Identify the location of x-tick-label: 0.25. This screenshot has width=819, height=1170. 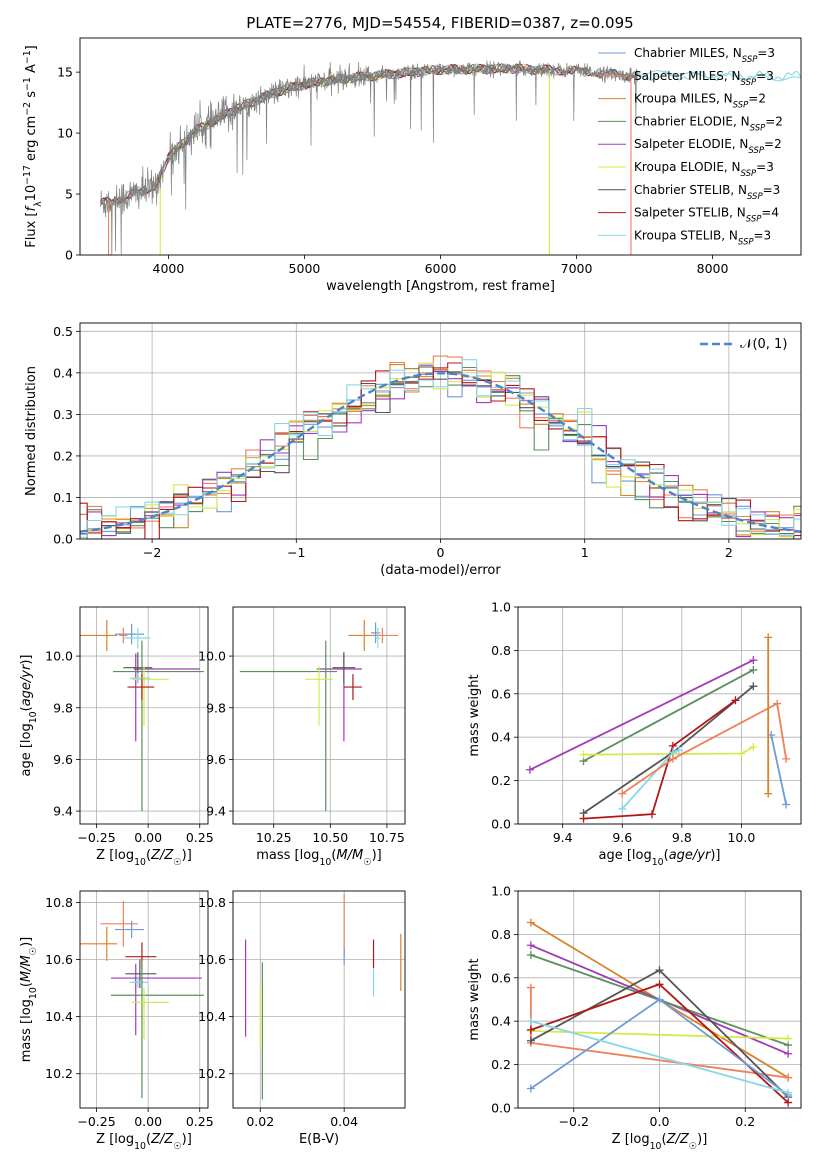
(200, 837).